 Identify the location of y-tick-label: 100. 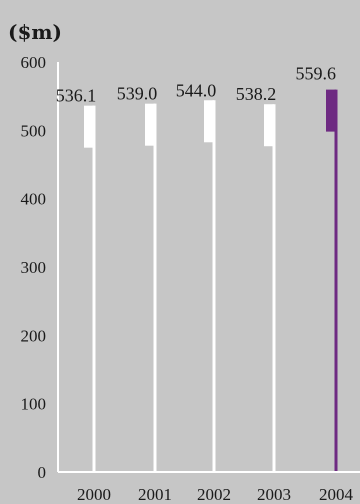
(34, 404).